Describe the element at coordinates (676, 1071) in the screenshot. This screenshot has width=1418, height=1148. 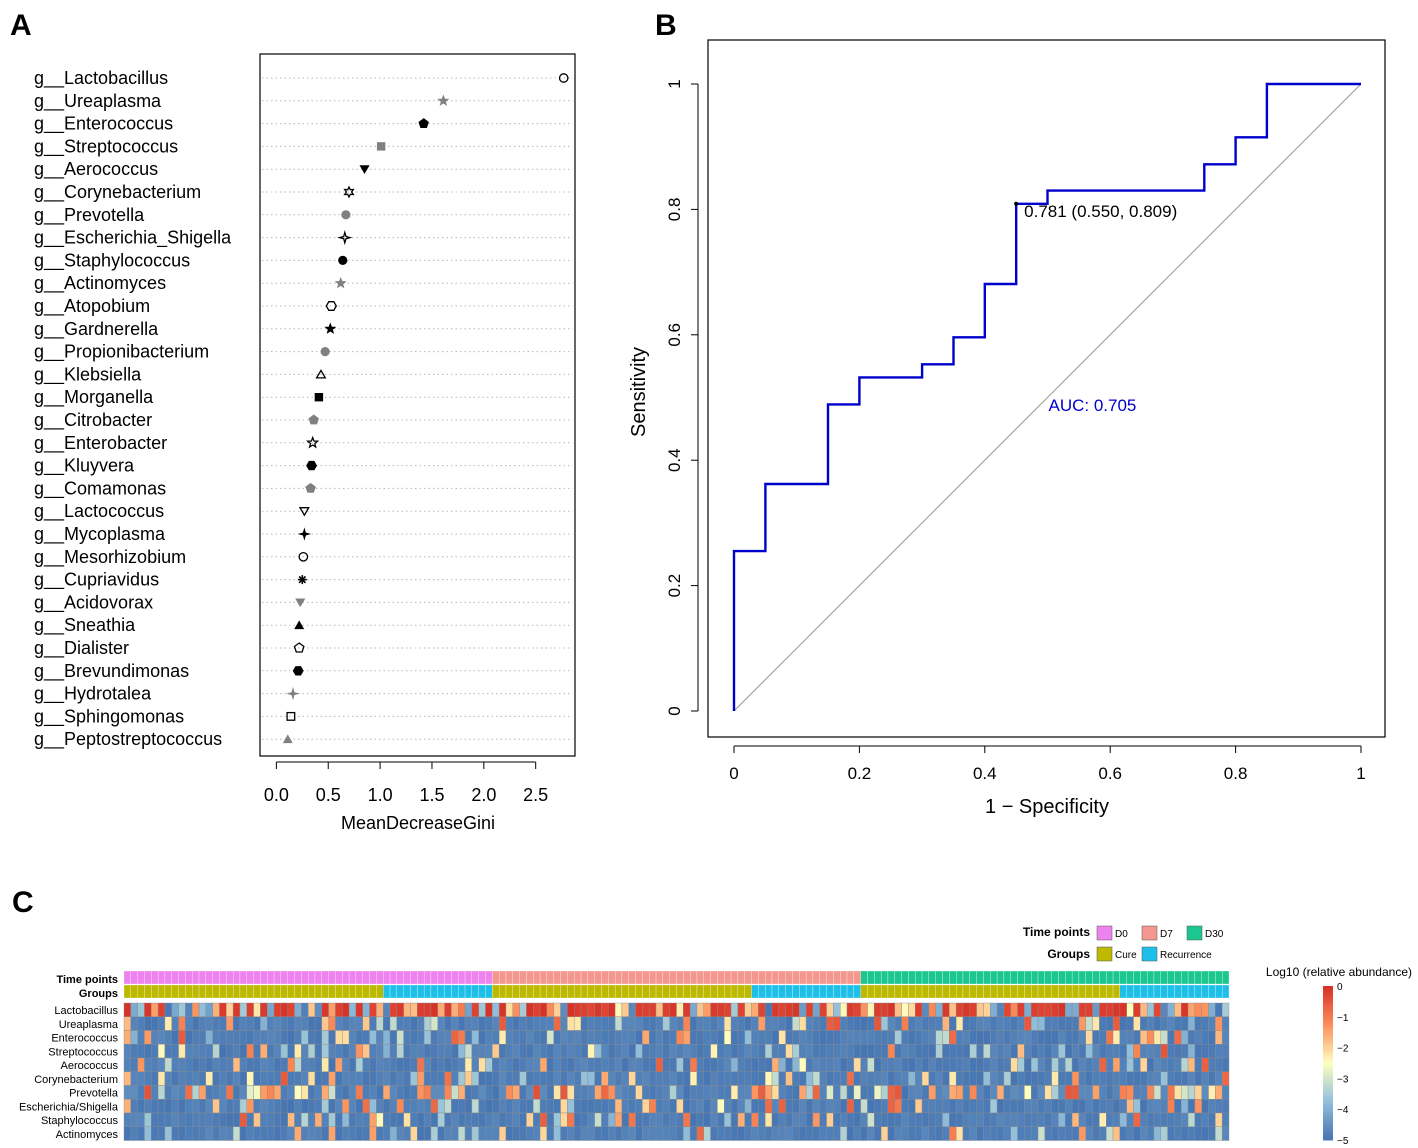
I see `heatmap-cells` at that location.